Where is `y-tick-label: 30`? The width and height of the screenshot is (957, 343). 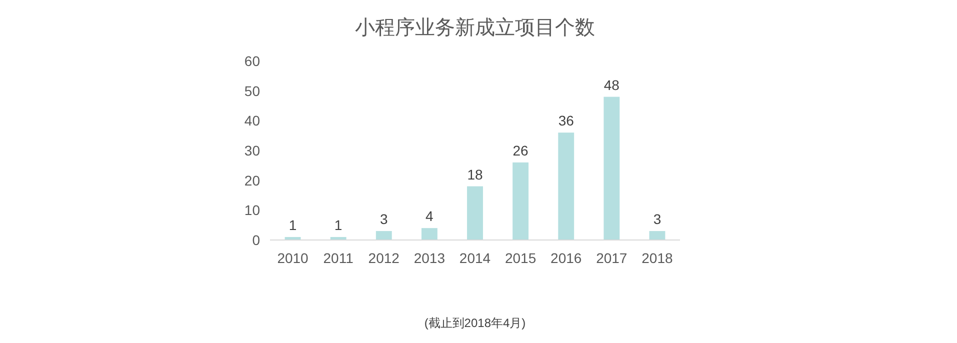
y-tick-label: 30 is located at coordinates (252, 150).